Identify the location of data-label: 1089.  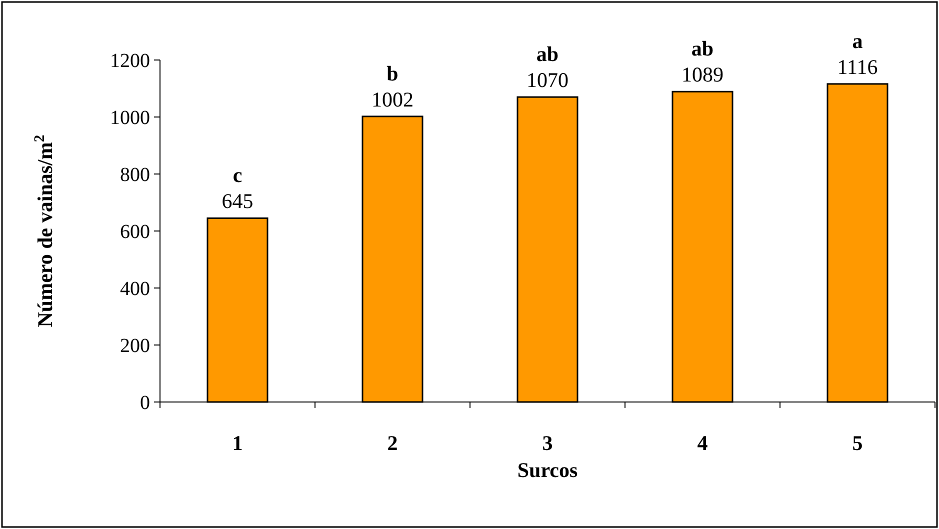
(703, 74).